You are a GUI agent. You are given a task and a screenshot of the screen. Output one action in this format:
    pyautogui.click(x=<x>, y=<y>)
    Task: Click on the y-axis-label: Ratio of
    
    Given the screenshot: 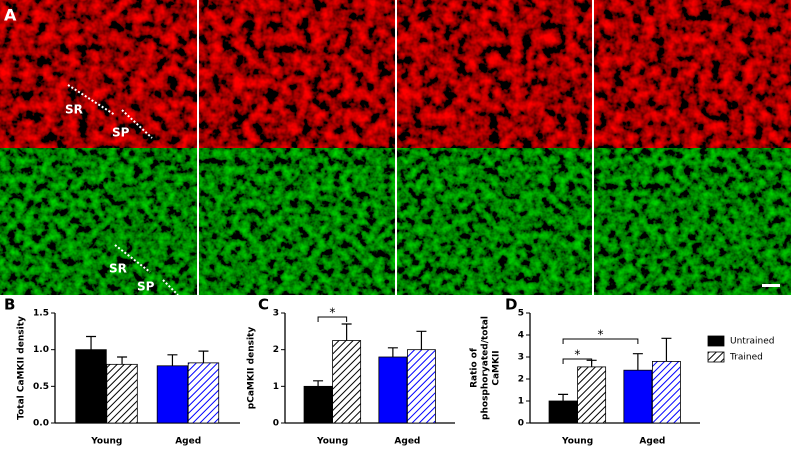 What is the action you would take?
    pyautogui.click(x=475, y=368)
    